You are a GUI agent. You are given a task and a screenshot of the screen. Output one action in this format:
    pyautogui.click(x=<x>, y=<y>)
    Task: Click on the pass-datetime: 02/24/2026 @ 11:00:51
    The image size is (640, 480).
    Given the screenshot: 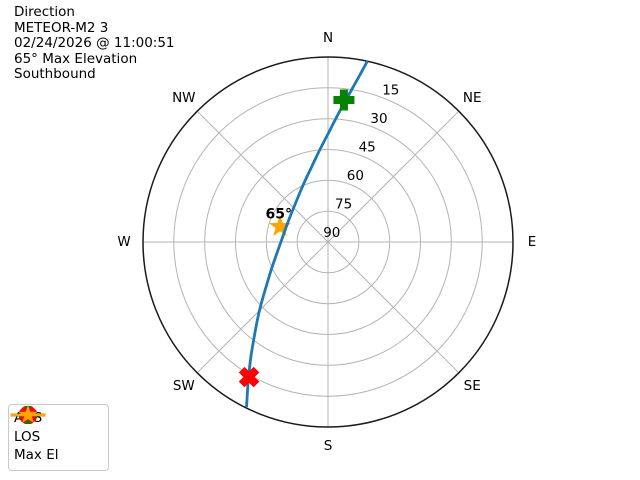 What is the action you would take?
    pyautogui.click(x=94, y=43)
    